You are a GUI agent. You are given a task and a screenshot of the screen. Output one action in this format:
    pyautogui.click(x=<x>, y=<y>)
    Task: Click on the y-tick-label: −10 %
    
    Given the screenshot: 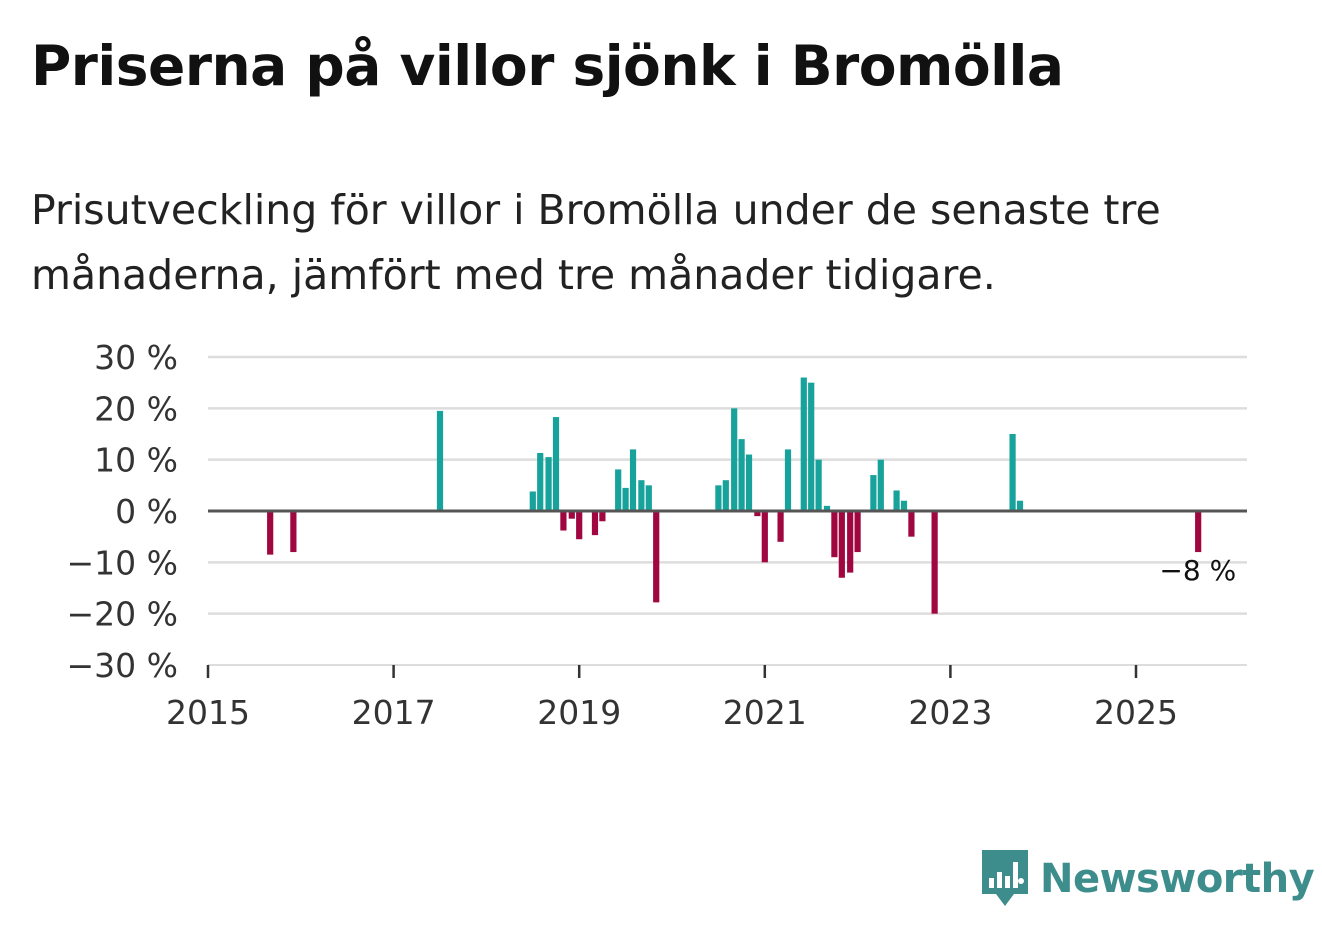 What is the action you would take?
    pyautogui.click(x=123, y=562)
    